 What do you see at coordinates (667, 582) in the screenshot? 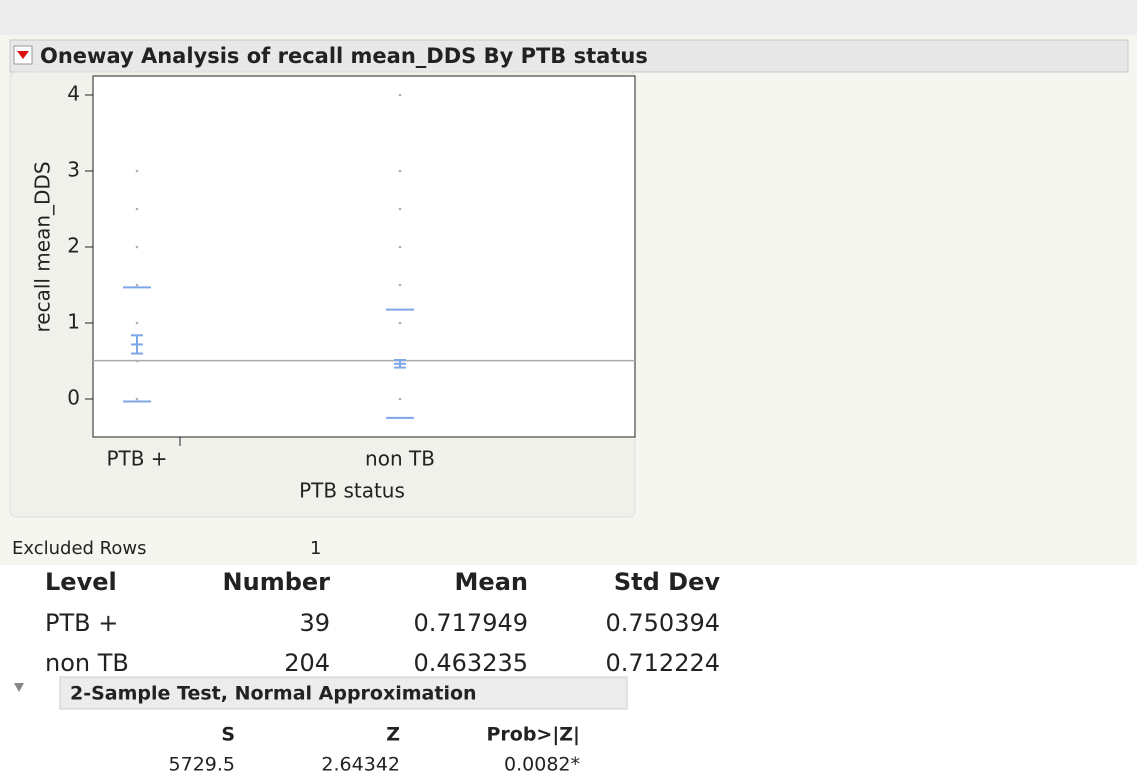
I see `table-header: Std Dev` at bounding box center [667, 582].